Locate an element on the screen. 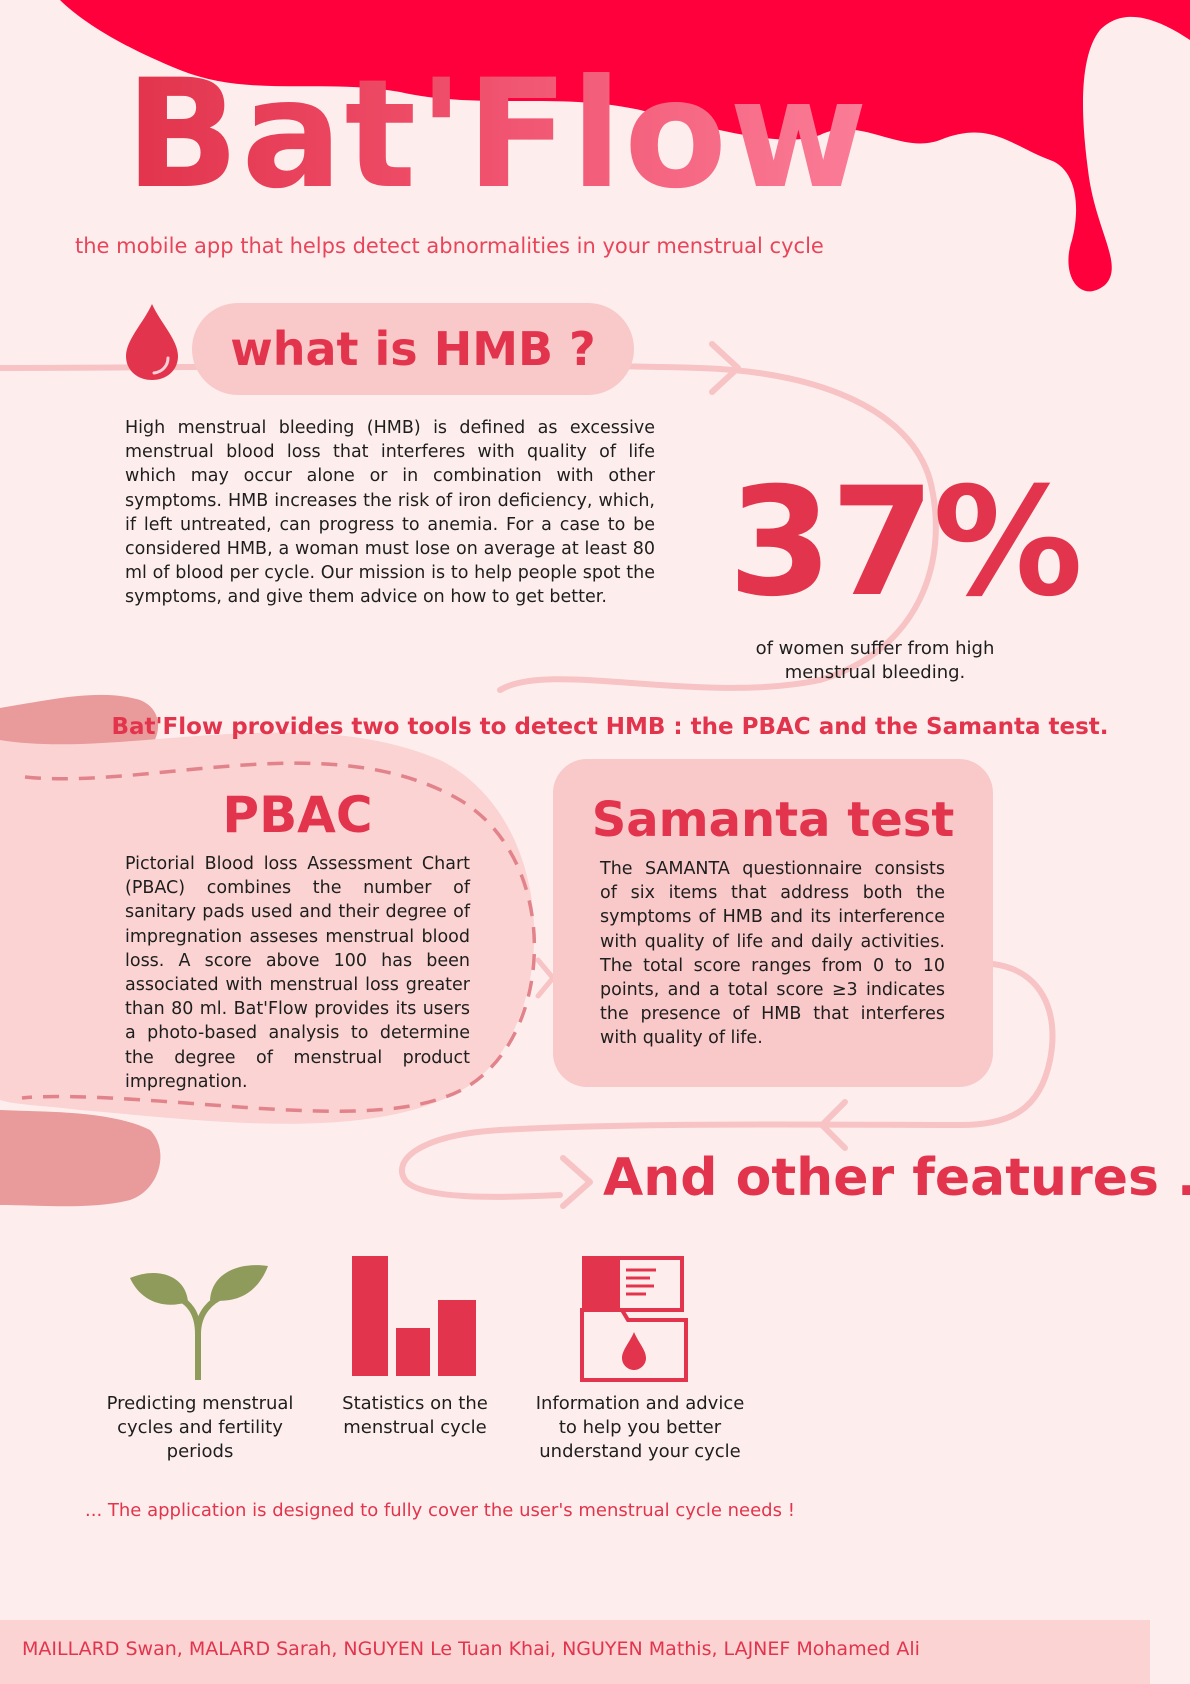 This screenshot has height=1684, width=1190. stat-value: 37% is located at coordinates (905, 543).